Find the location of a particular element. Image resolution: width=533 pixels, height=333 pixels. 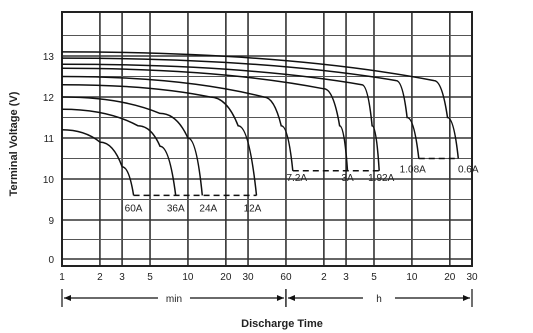

series-label: 60A is located at coordinates (134, 208).